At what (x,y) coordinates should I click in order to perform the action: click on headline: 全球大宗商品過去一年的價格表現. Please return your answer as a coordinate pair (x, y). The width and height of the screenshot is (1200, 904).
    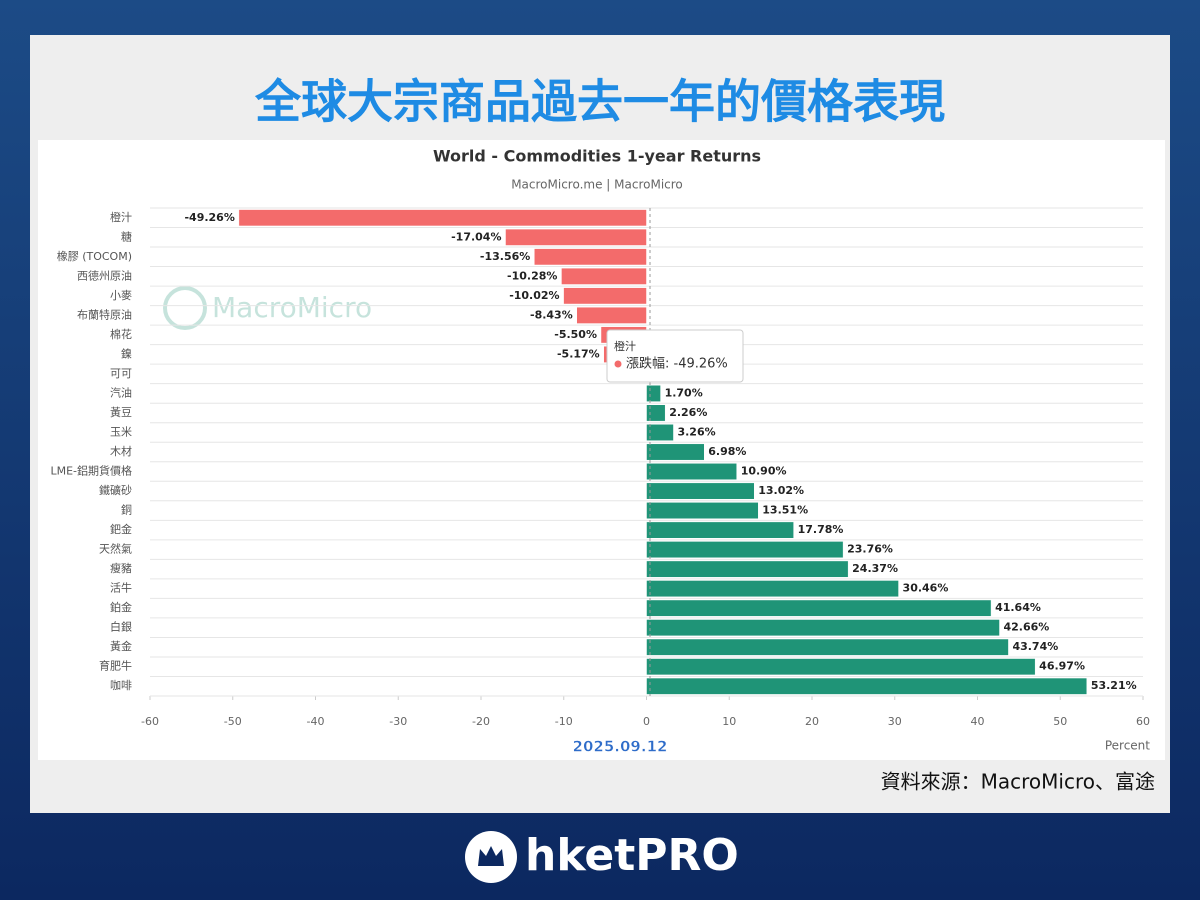
    Looking at the image, I should click on (599, 102).